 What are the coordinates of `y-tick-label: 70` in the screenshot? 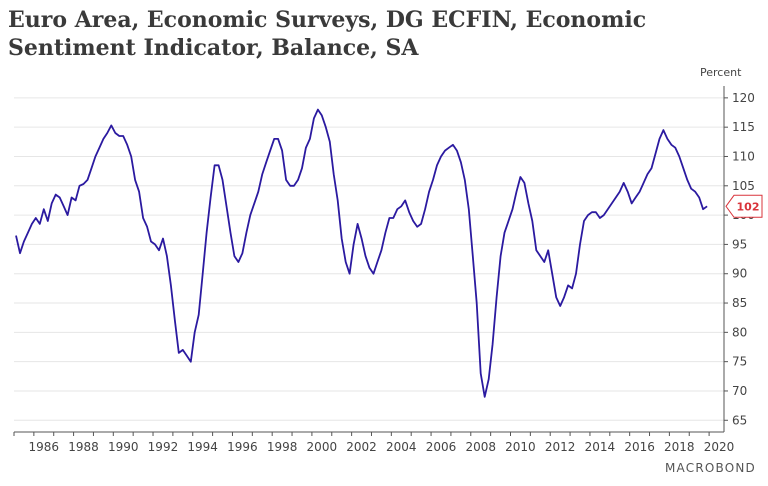 It's located at (739, 391).